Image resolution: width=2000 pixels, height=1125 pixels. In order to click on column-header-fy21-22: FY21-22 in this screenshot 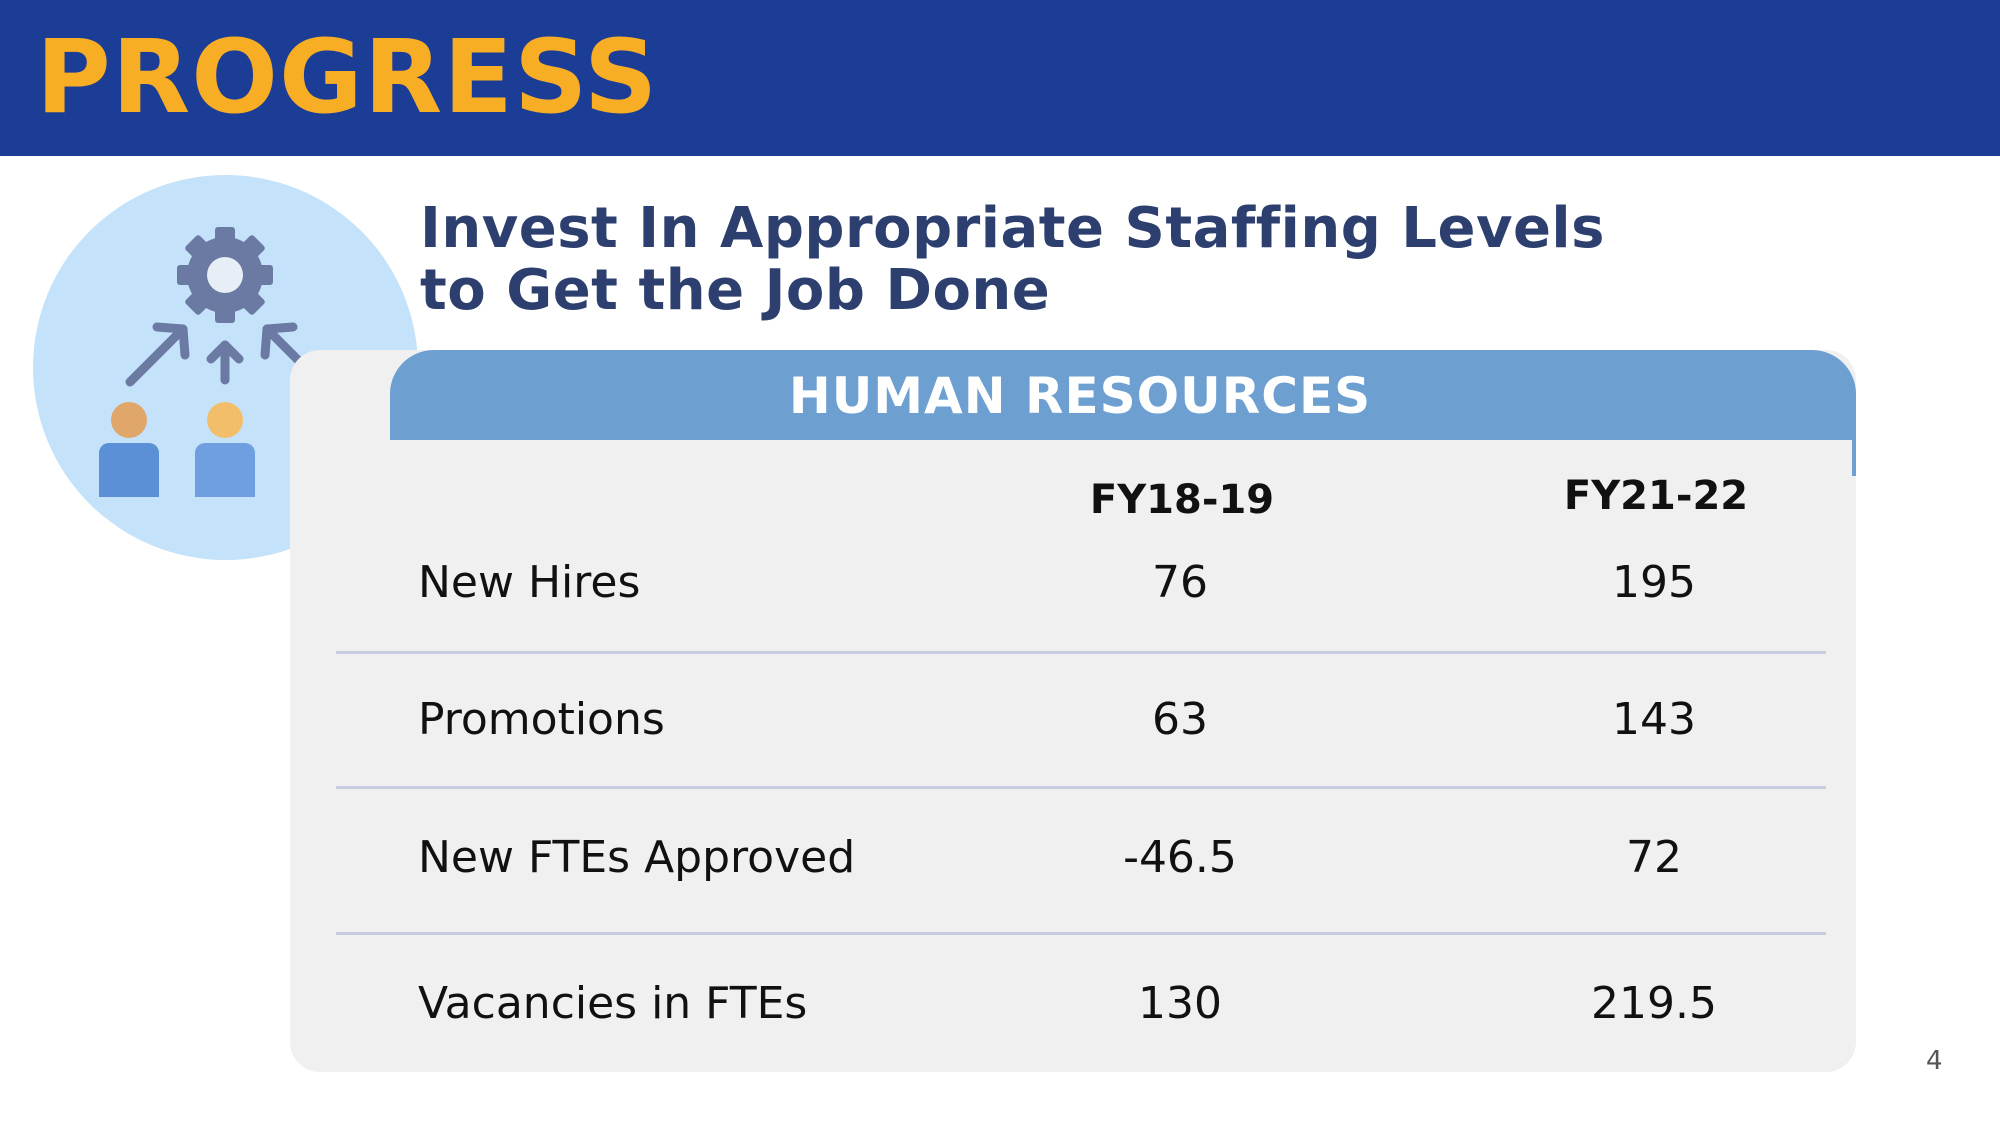, I will do `click(1656, 496)`.